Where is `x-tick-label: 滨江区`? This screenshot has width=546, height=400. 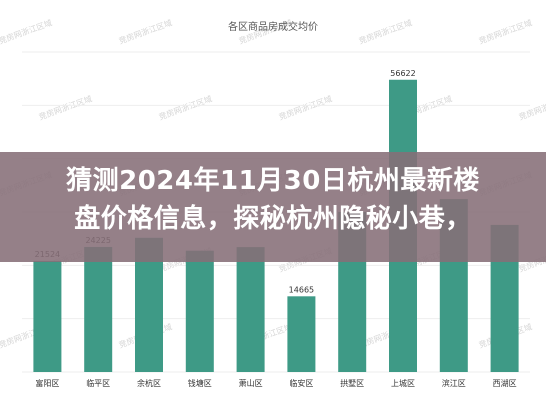 x-tick-label: 滨江区 is located at coordinates (454, 383).